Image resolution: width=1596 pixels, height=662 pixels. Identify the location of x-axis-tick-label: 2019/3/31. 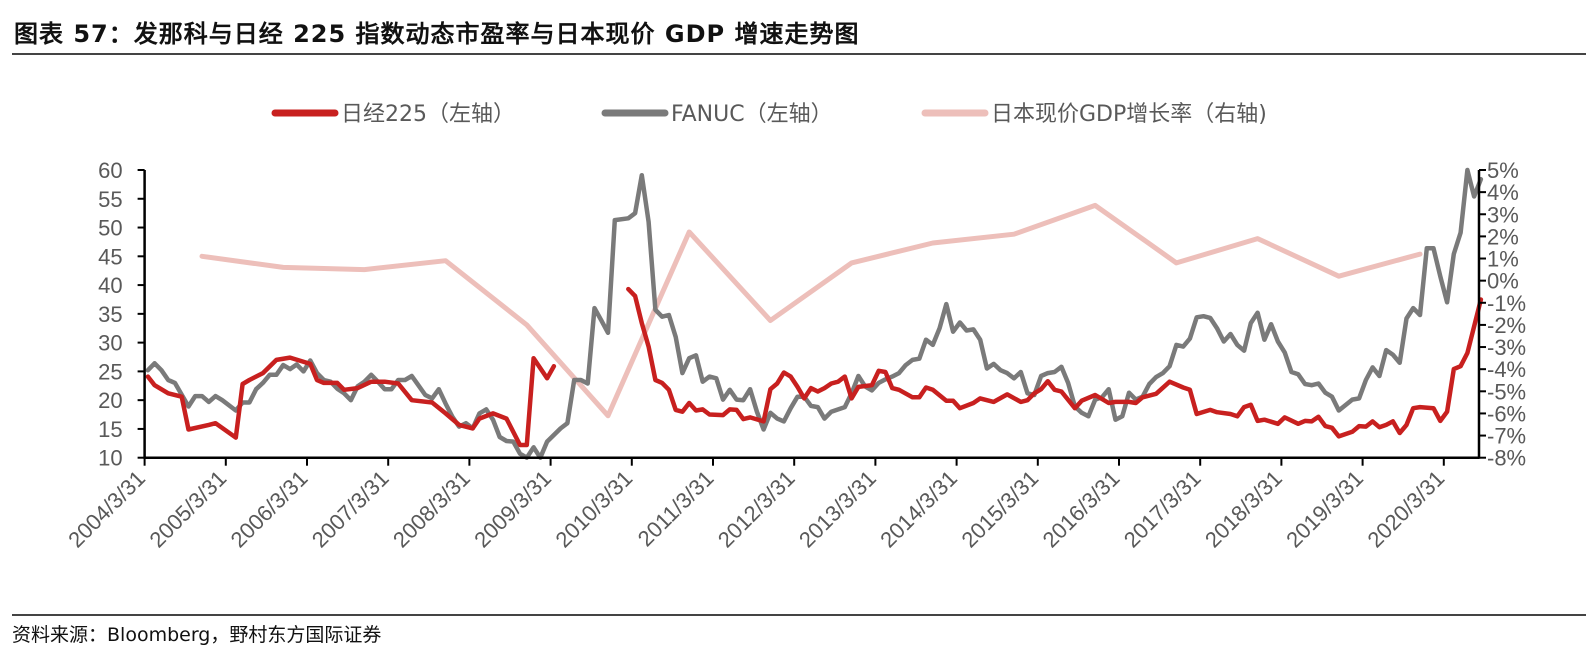
(1324, 509).